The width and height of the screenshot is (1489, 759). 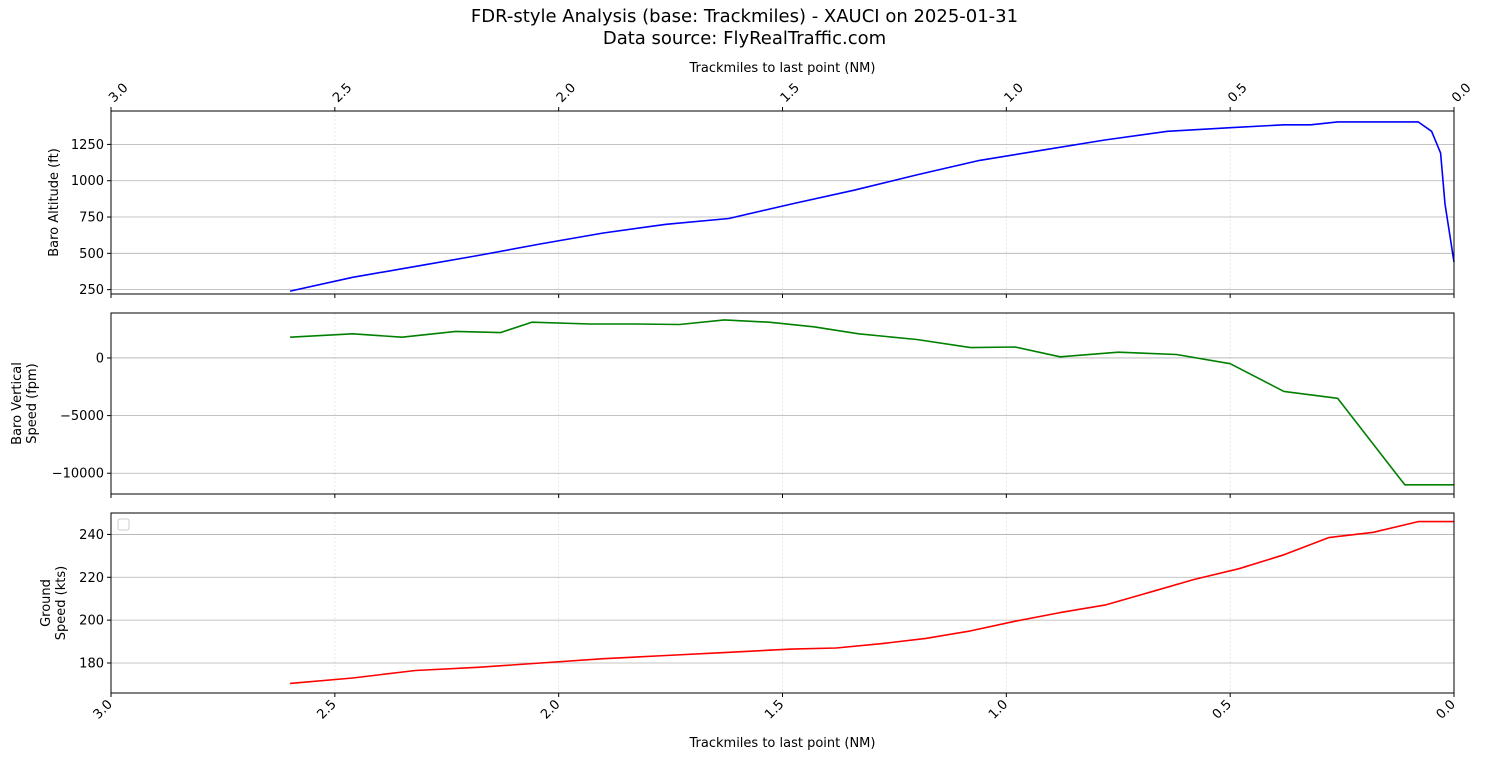 What do you see at coordinates (1222, 709) in the screenshot?
I see `x-tick-label-bottom: 0.5` at bounding box center [1222, 709].